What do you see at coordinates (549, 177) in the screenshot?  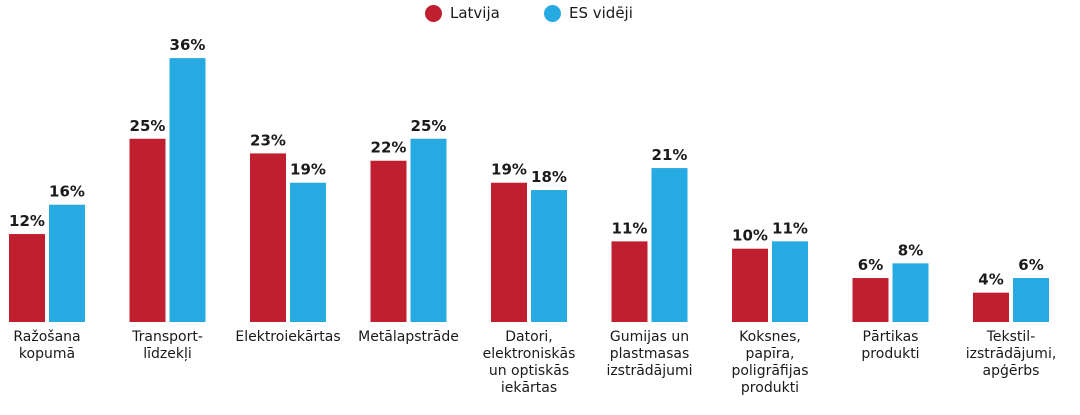 I see `value-label-es-4: 18%` at bounding box center [549, 177].